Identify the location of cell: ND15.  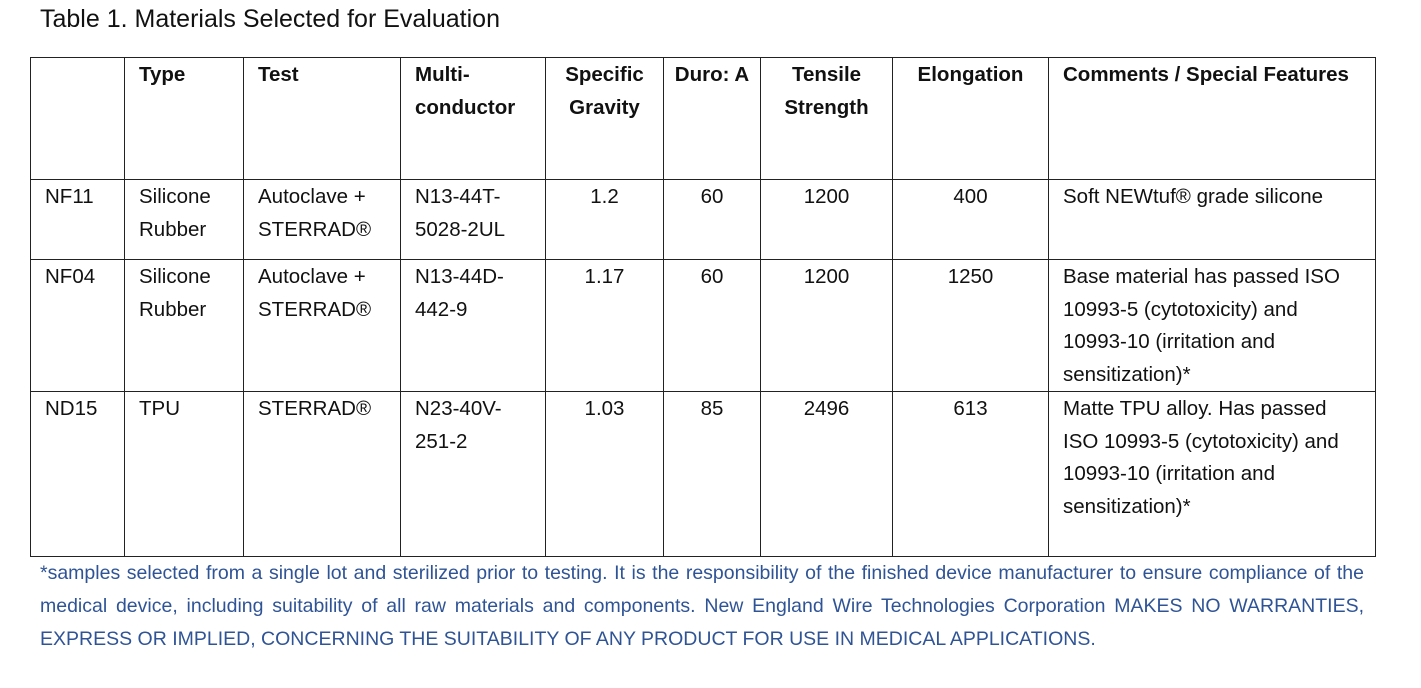
(77, 474).